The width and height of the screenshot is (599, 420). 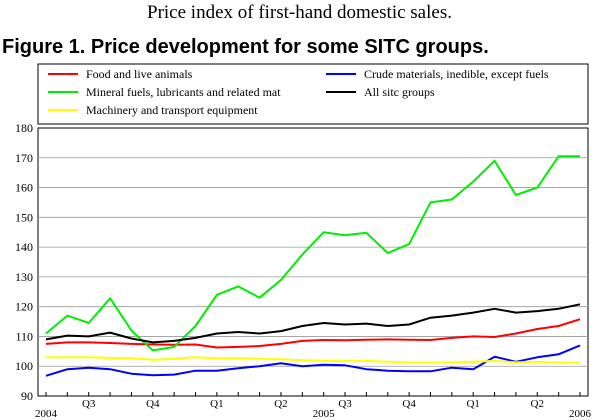 I want to click on y-tick-label: 100, so click(x=24, y=366).